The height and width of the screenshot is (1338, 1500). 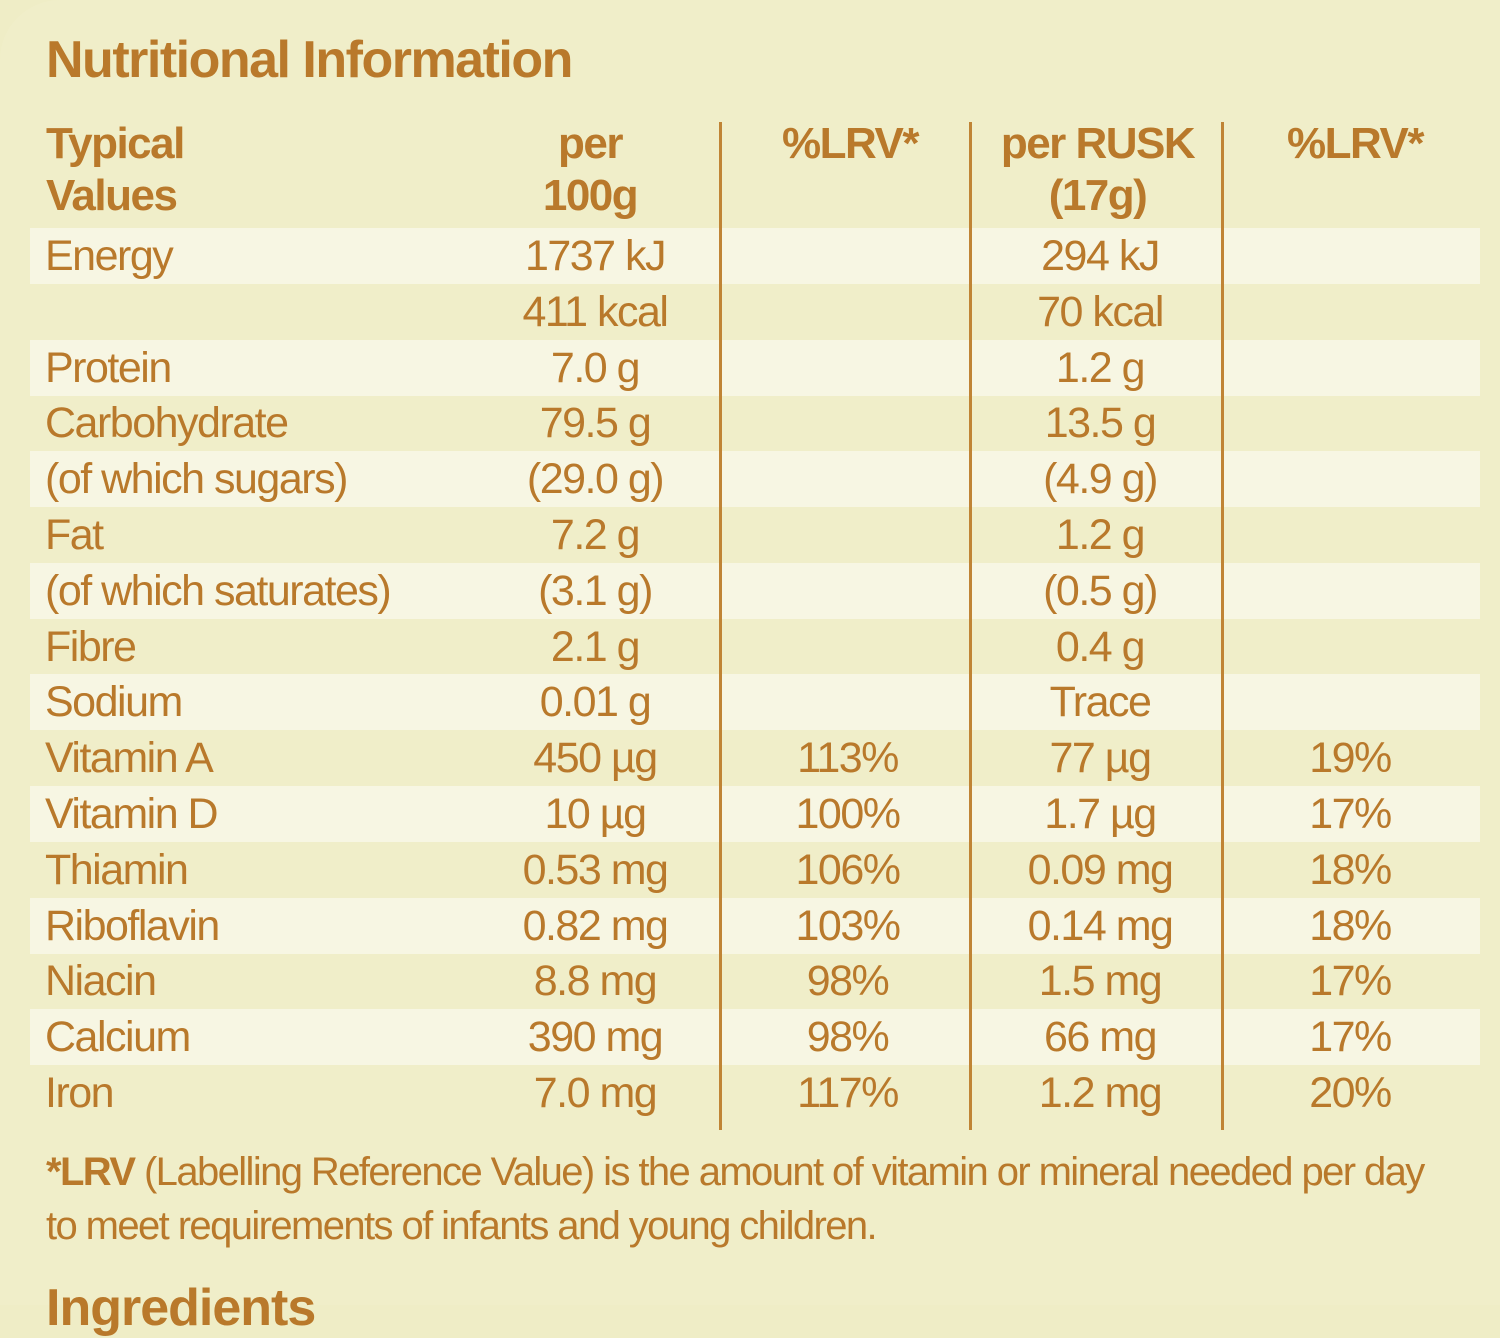 What do you see at coordinates (132, 925) in the screenshot?
I see `nutrient-name: Riboflavin` at bounding box center [132, 925].